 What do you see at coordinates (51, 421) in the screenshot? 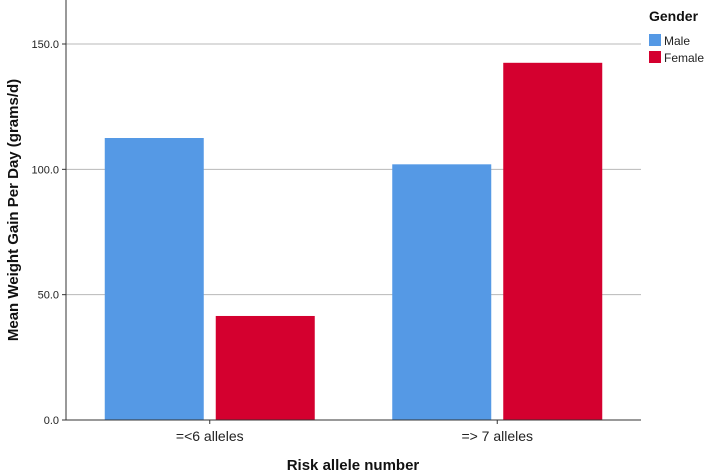
I see `y-tick-label: 0.0` at bounding box center [51, 421].